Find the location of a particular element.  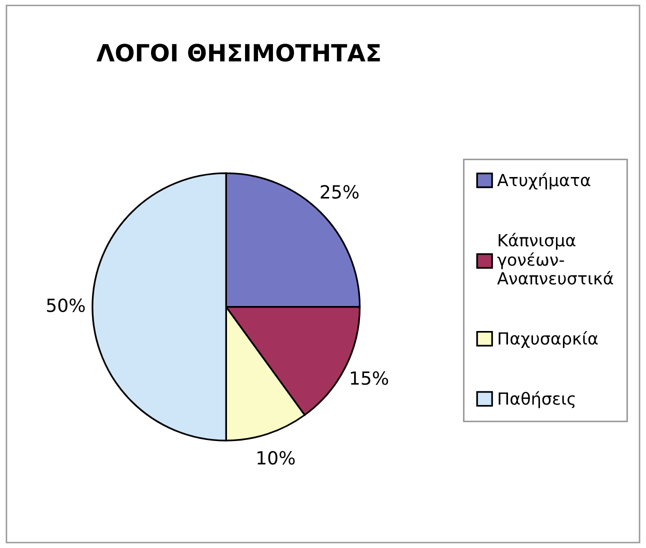

data-label: 50% is located at coordinates (66, 305).